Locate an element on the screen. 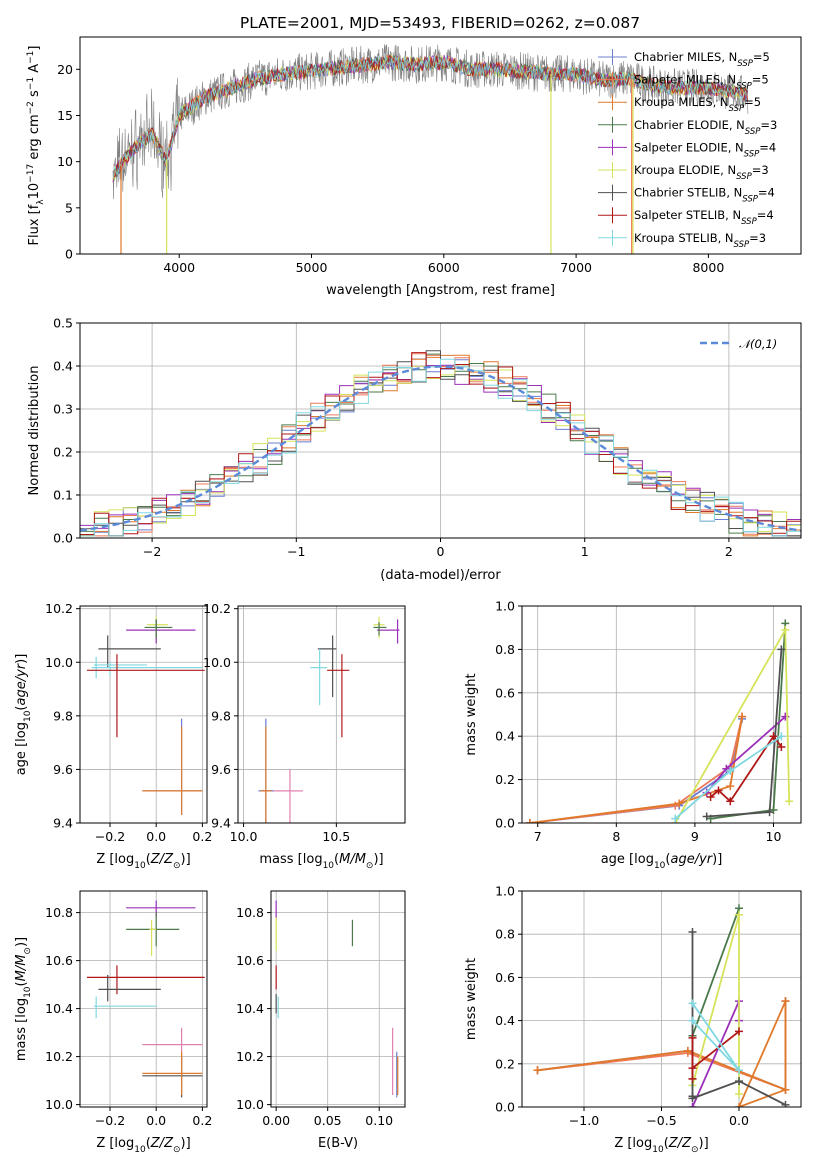  y-tick-label: 0.0 is located at coordinates (63, 538).